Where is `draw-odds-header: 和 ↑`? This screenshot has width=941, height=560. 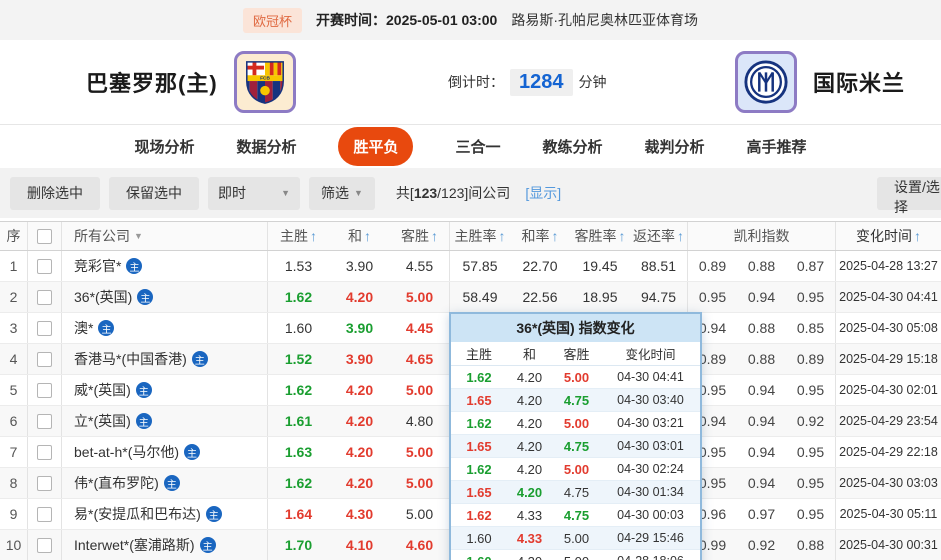
draw-odds-header: 和 ↑ is located at coordinates (359, 236).